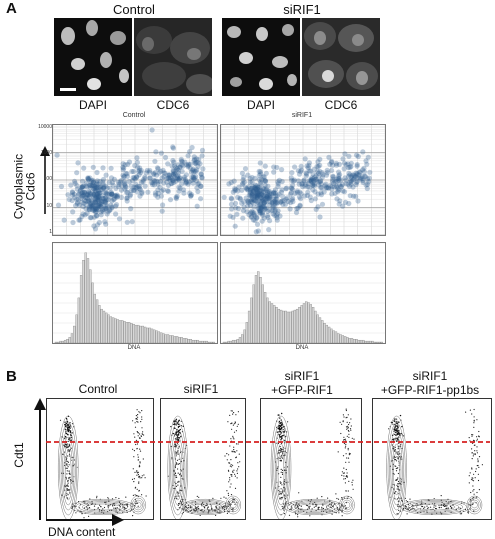 This screenshot has width=495, height=539. I want to click on facs-title-rescue-line2: +GFP-RIF1, so click(302, 390).